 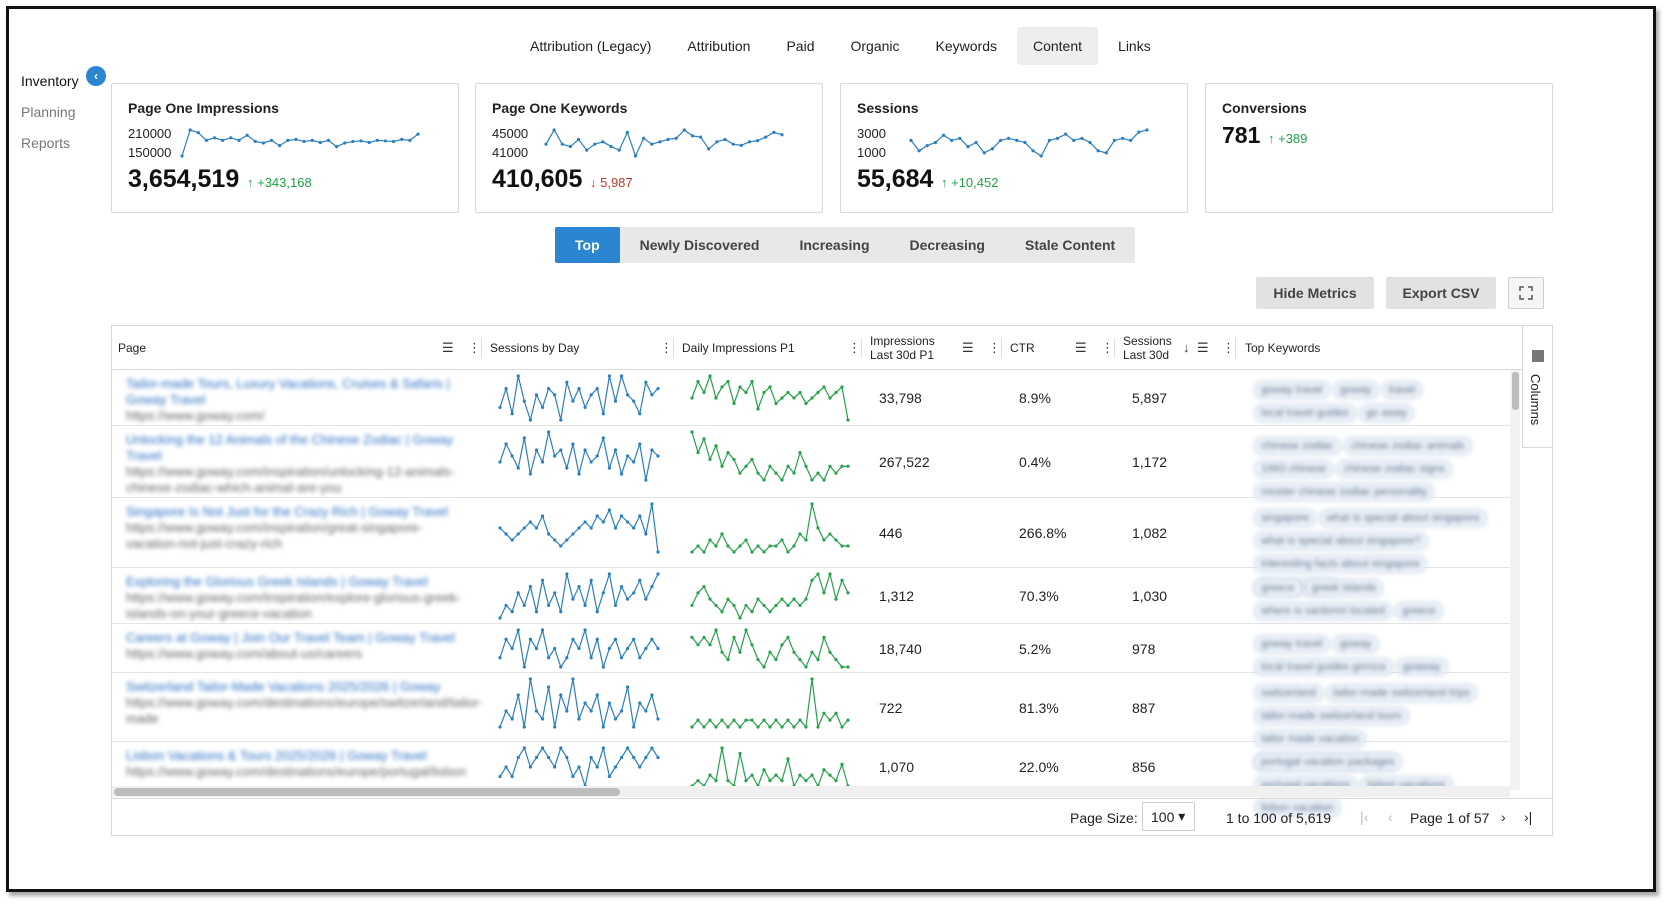 I want to click on column-header-sessions: Sessions Last 30d, so click(x=1147, y=348).